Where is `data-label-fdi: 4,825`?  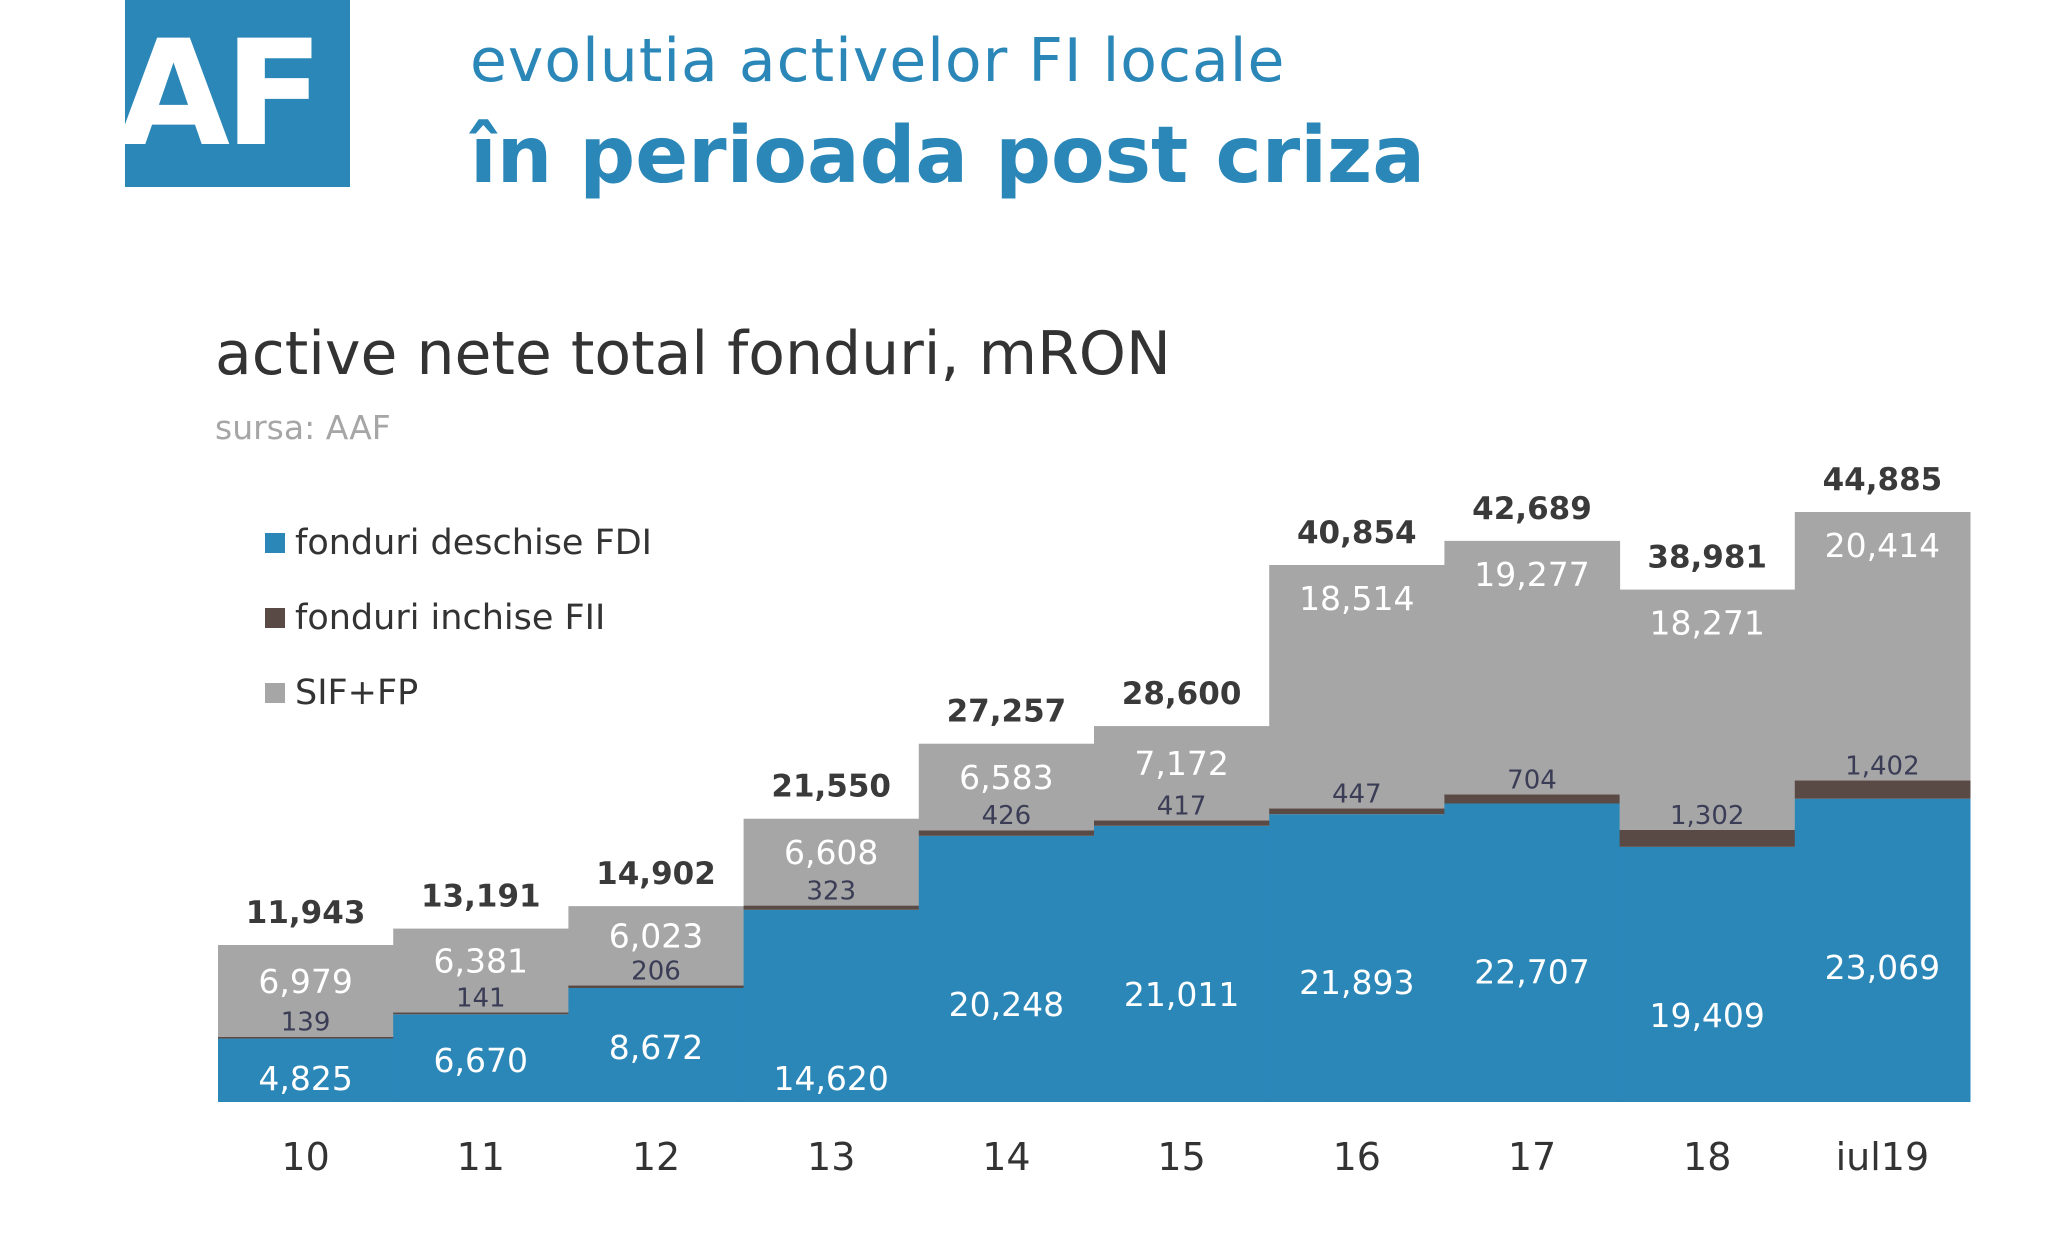
data-label-fdi: 4,825 is located at coordinates (305, 1078).